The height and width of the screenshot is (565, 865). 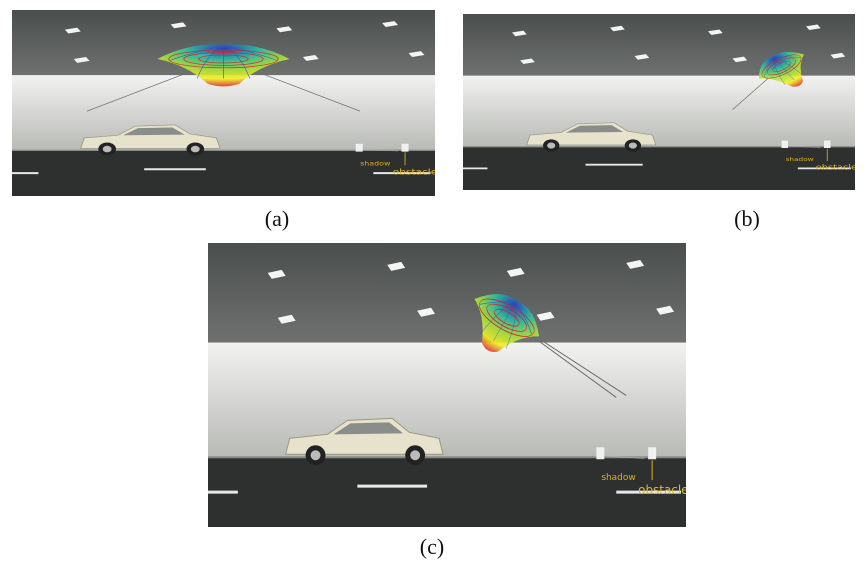 I want to click on caption: (a), so click(x=277, y=218).